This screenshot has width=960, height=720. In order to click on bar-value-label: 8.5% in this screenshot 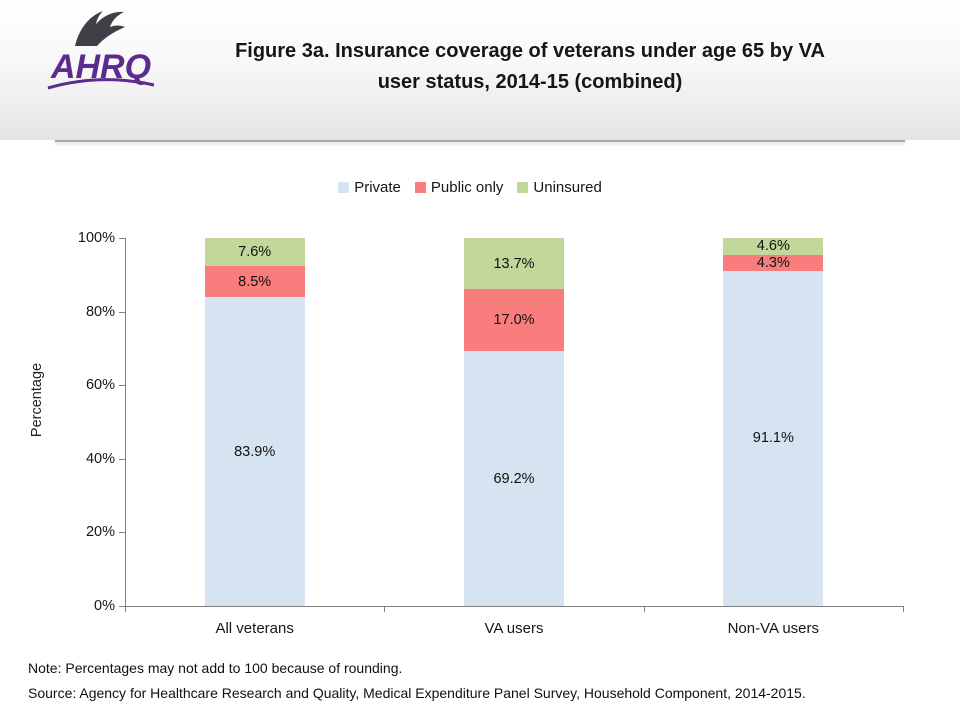, I will do `click(255, 281)`.